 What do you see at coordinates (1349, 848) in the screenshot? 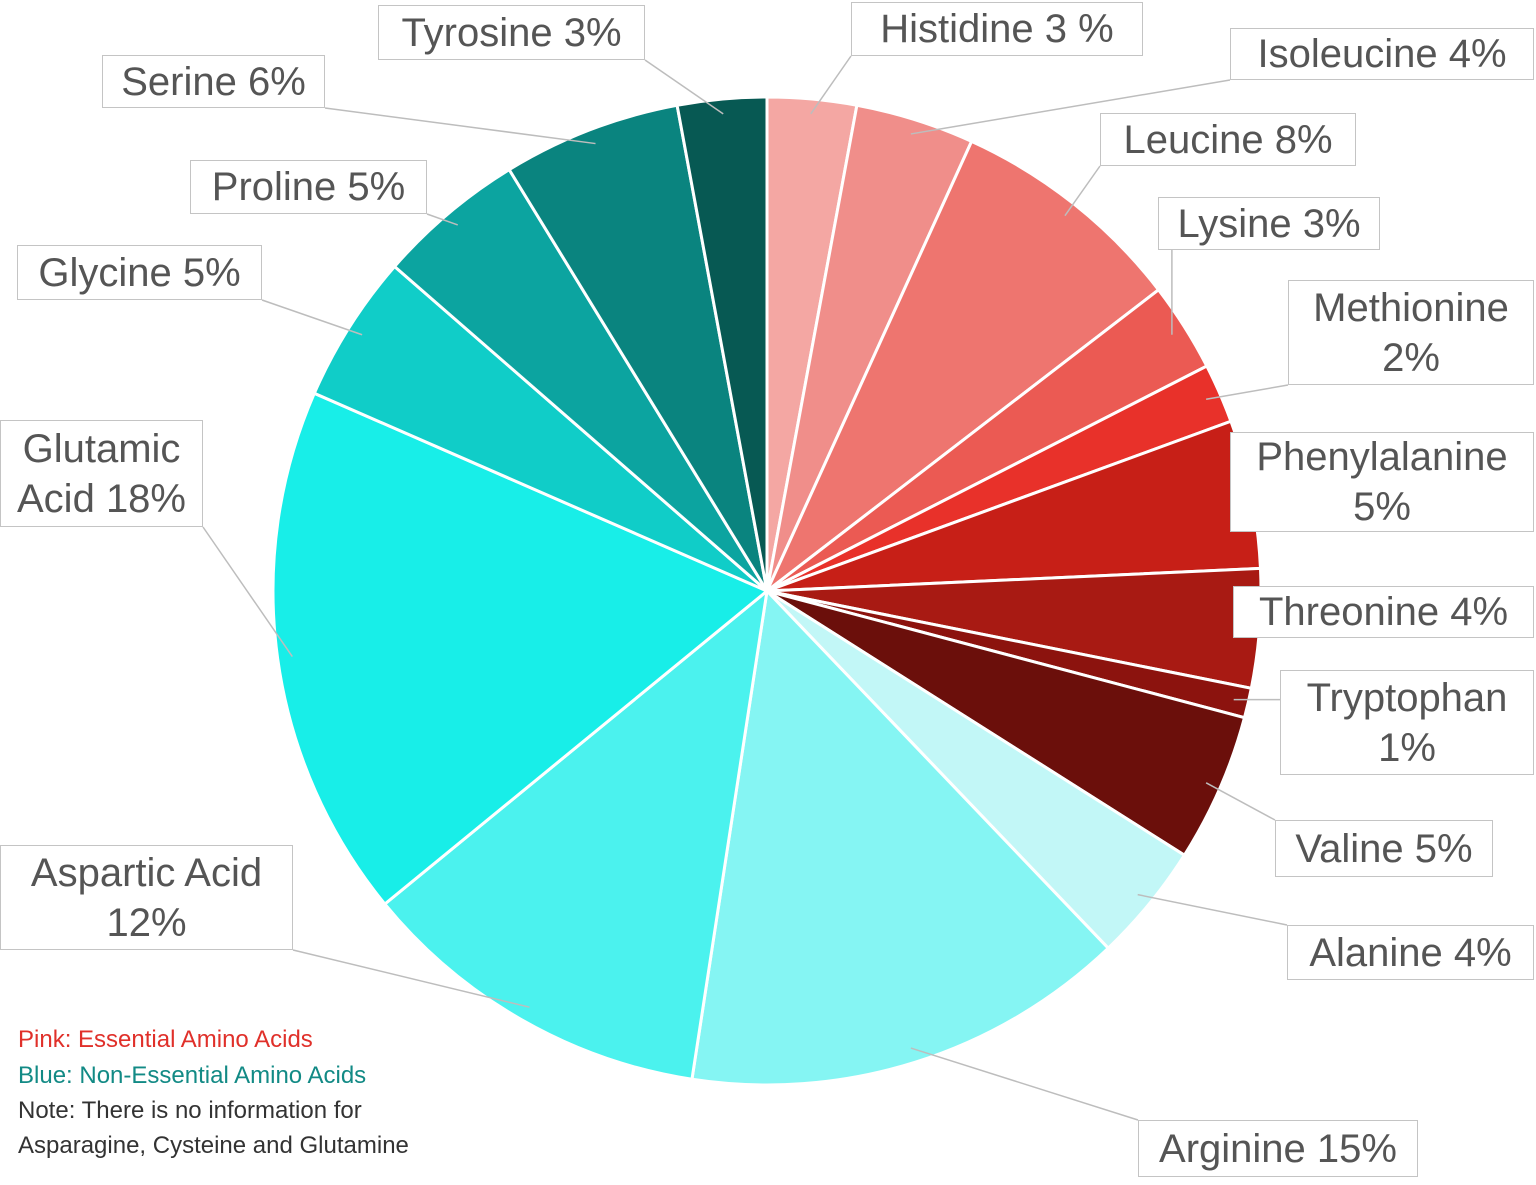
I see `category-label: Valine` at bounding box center [1349, 848].